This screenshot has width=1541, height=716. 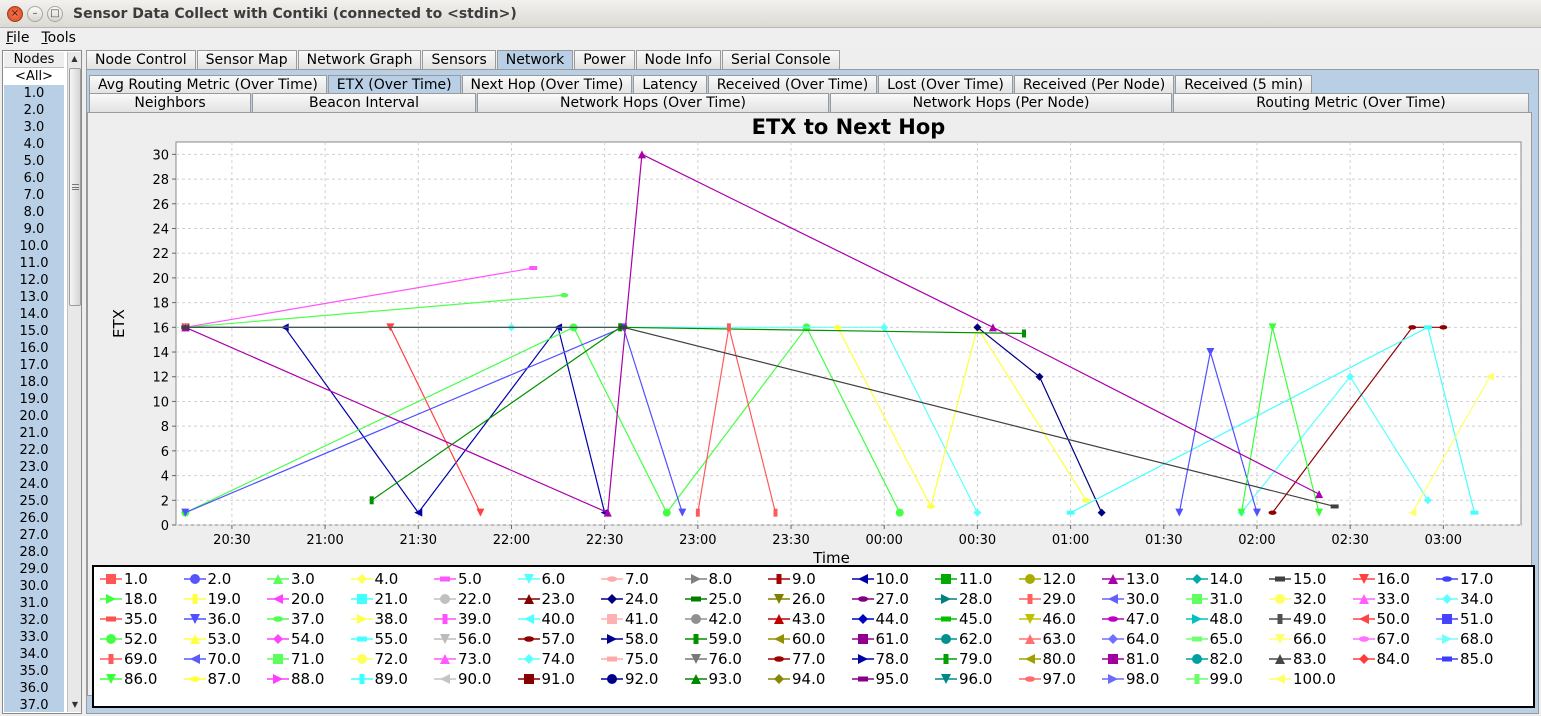 I want to click on node-item: 3.0, so click(x=34, y=127).